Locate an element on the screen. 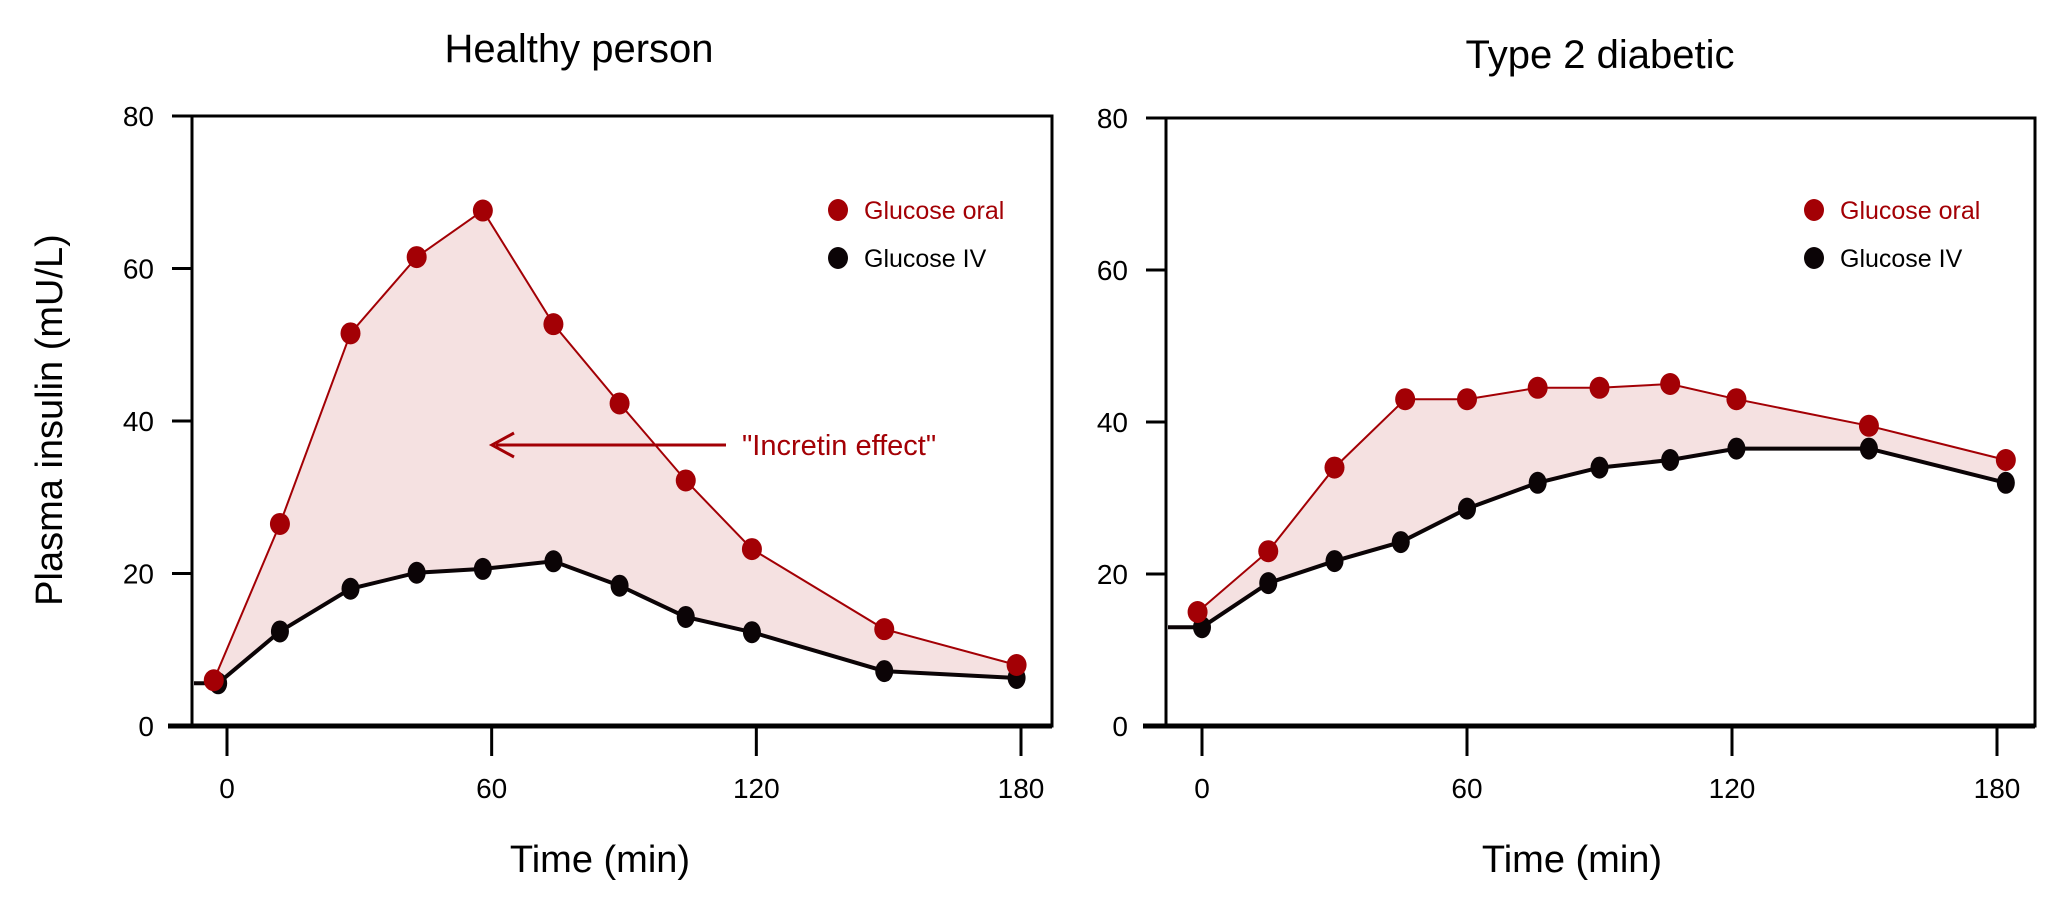  y-axis-label: Plasma insulin (mU/L) is located at coordinates (50, 420).